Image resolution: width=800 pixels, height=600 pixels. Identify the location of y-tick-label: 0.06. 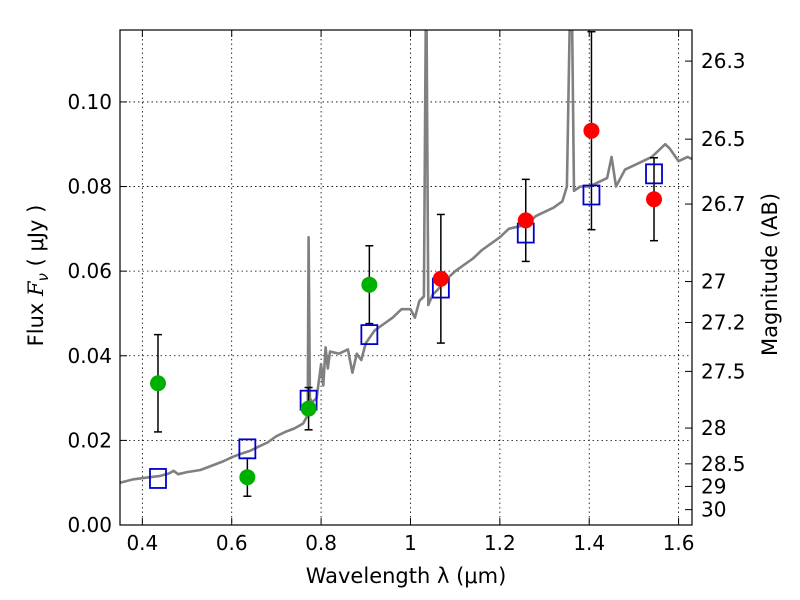
(89, 271).